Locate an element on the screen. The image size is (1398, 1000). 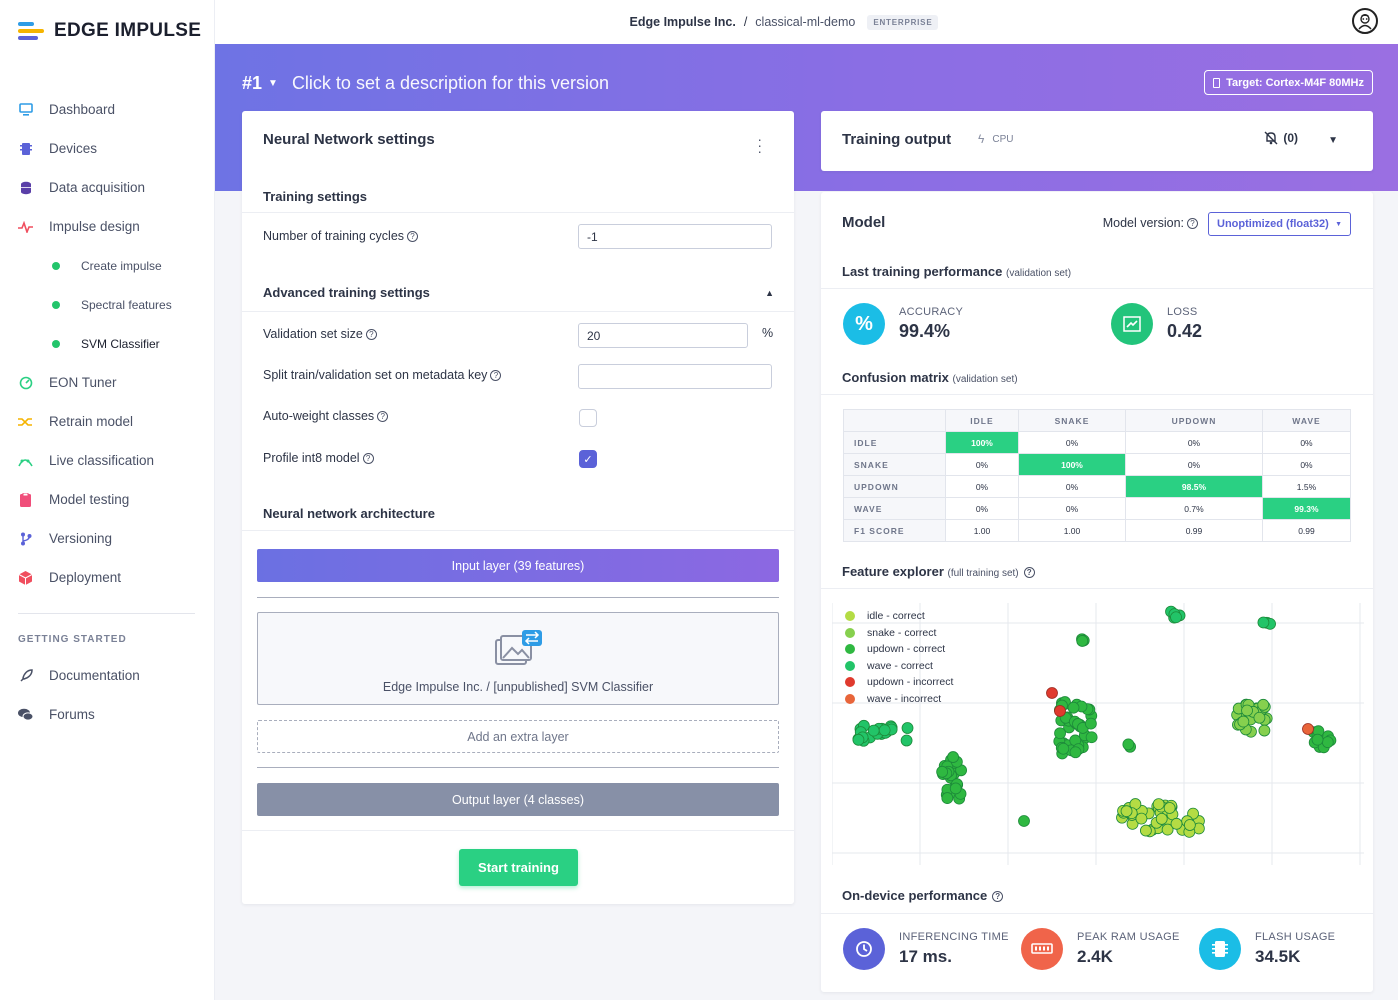
sidebar-item-devices: Devices is located at coordinates (107, 148).